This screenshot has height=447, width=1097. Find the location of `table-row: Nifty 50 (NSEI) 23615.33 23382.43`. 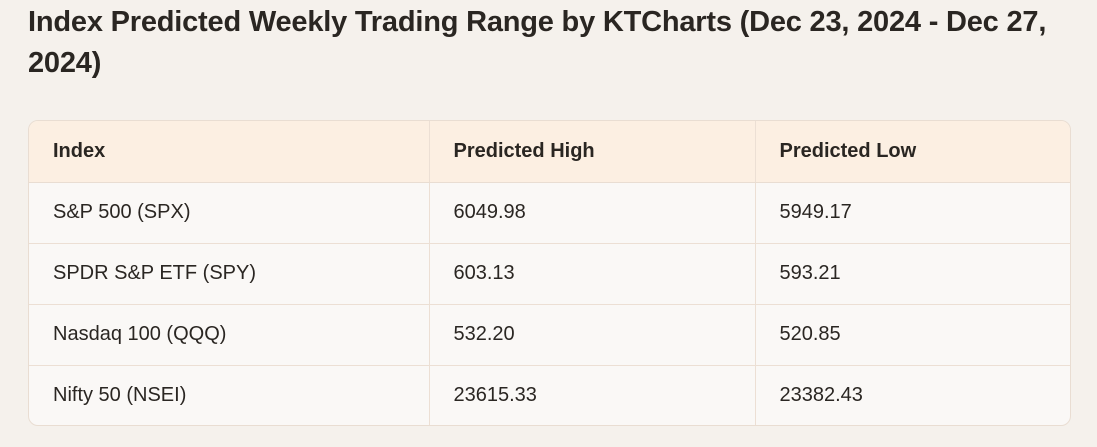

table-row: Nifty 50 (NSEI) 23615.33 23382.43 is located at coordinates (549, 395).